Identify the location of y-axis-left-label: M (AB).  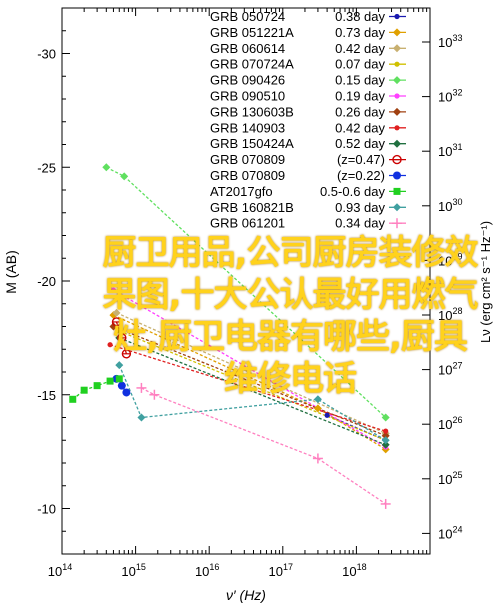
(11, 272).